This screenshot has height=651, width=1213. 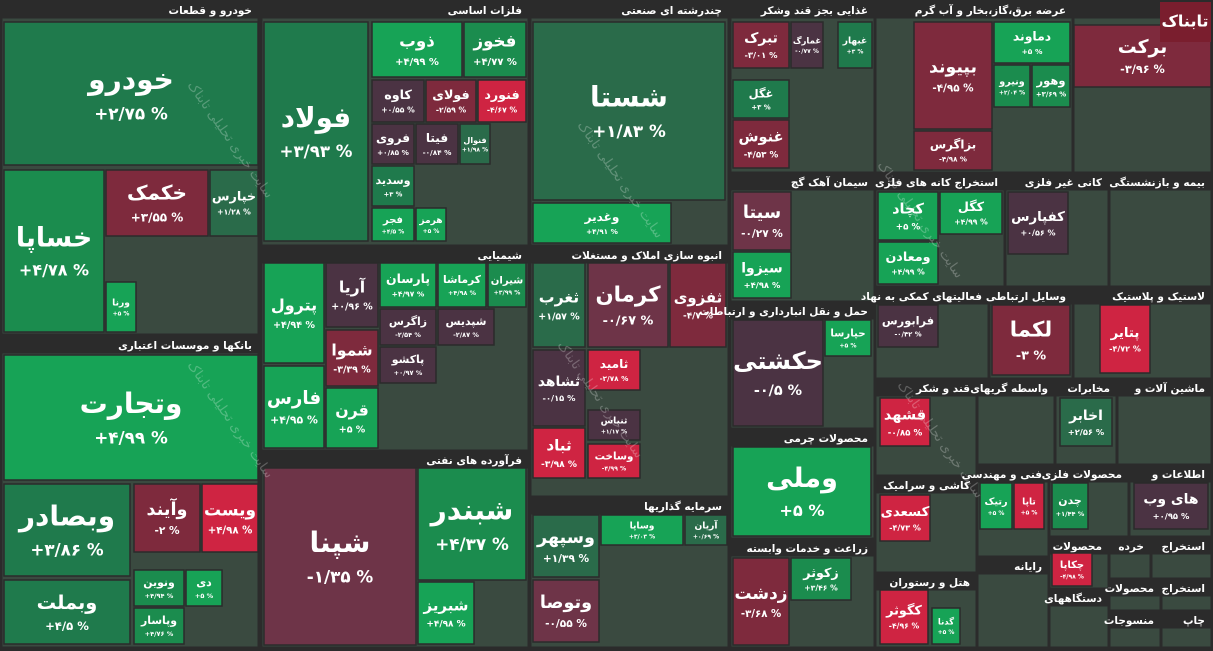 What do you see at coordinates (185, 346) in the screenshot?
I see `sector-title: بانکها و موسسات اعتباری` at bounding box center [185, 346].